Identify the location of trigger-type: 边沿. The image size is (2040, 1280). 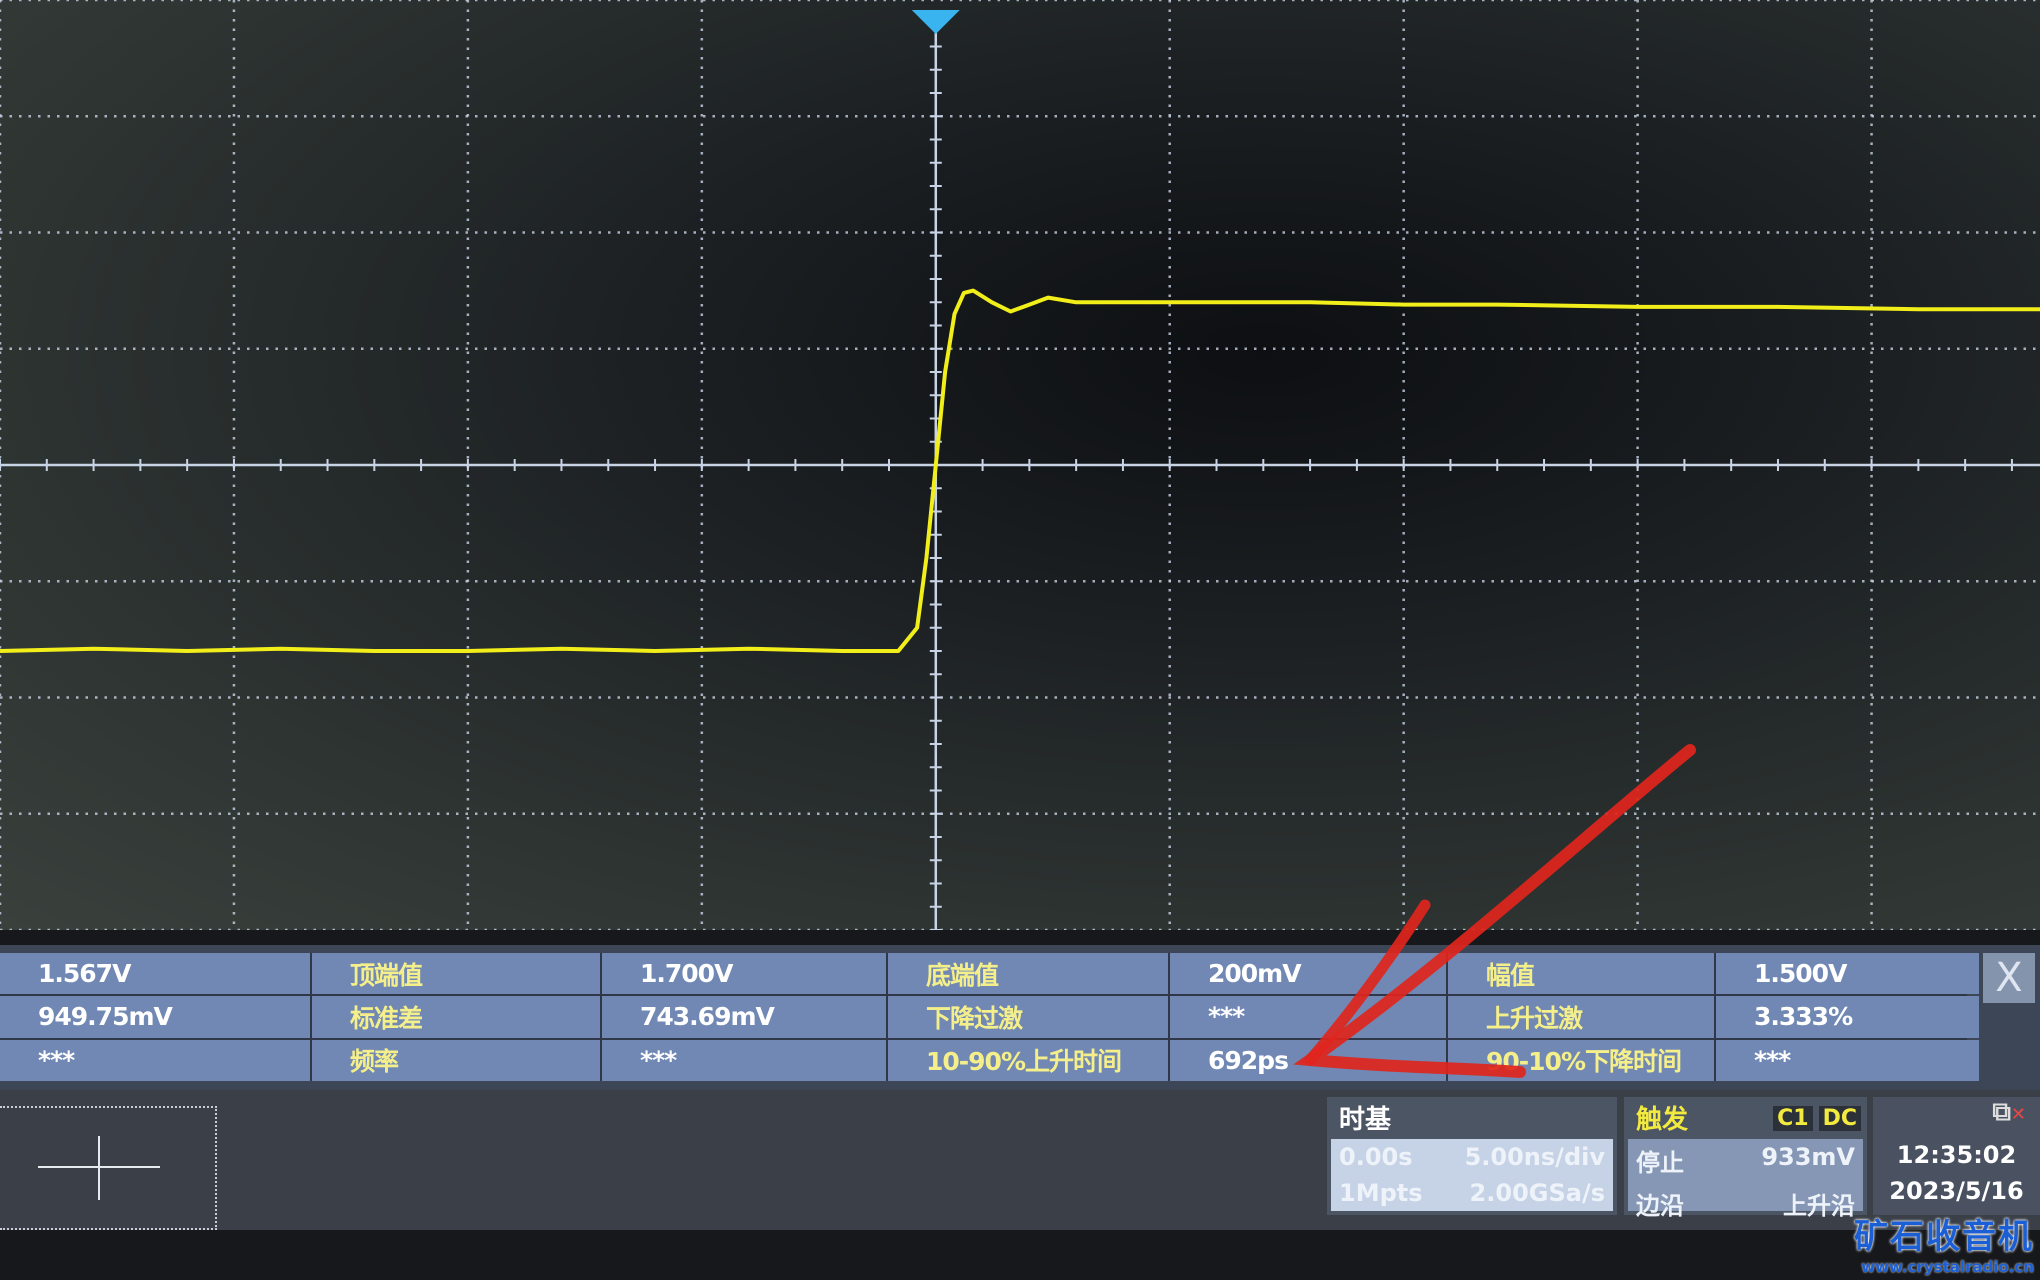
(1660, 1206).